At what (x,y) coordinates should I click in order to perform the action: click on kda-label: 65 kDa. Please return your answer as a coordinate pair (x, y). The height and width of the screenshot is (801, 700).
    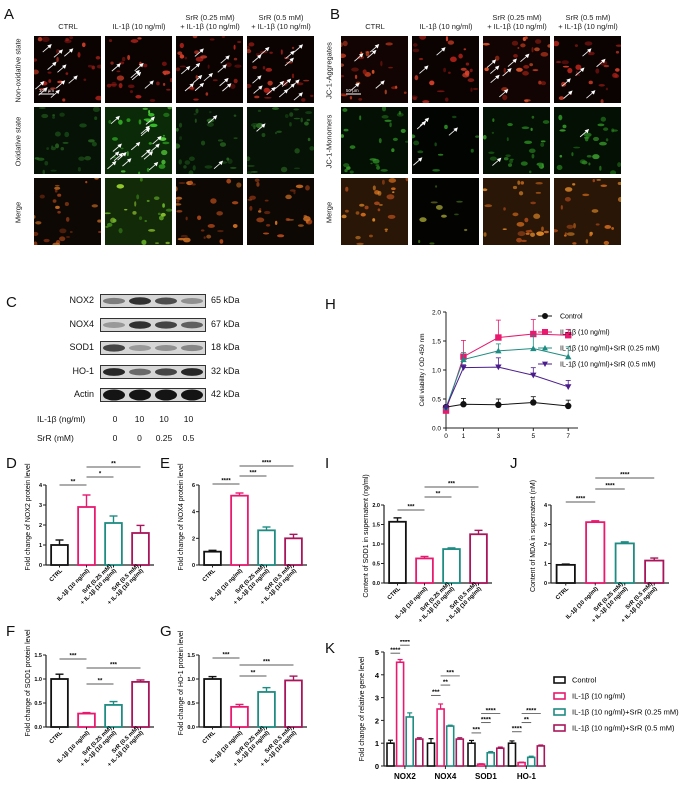
    Looking at the image, I should click on (225, 300).